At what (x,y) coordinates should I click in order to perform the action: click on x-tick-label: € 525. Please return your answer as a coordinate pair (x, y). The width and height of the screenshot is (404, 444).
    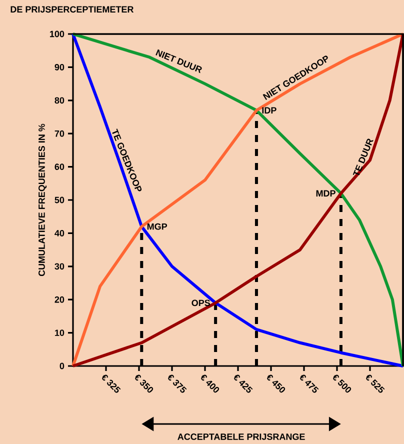
    Looking at the image, I should click on (375, 383).